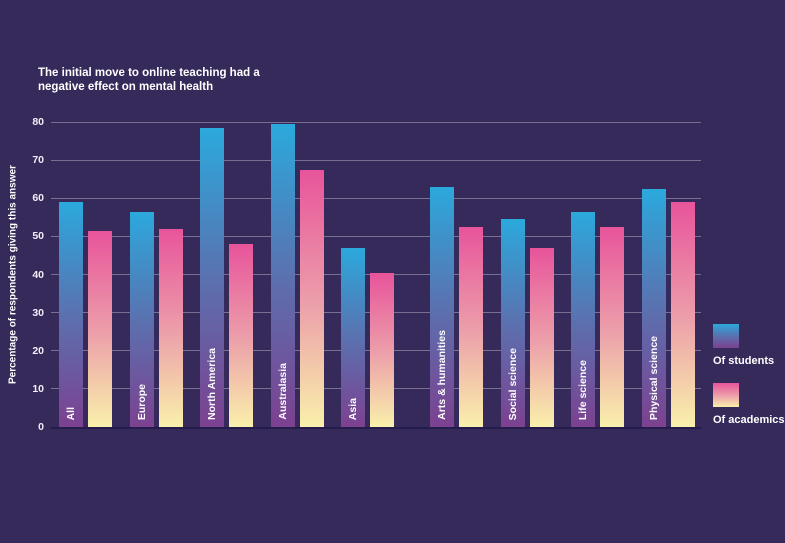 This screenshot has height=543, width=785. I want to click on bar-academics-physical-science, so click(682, 314).